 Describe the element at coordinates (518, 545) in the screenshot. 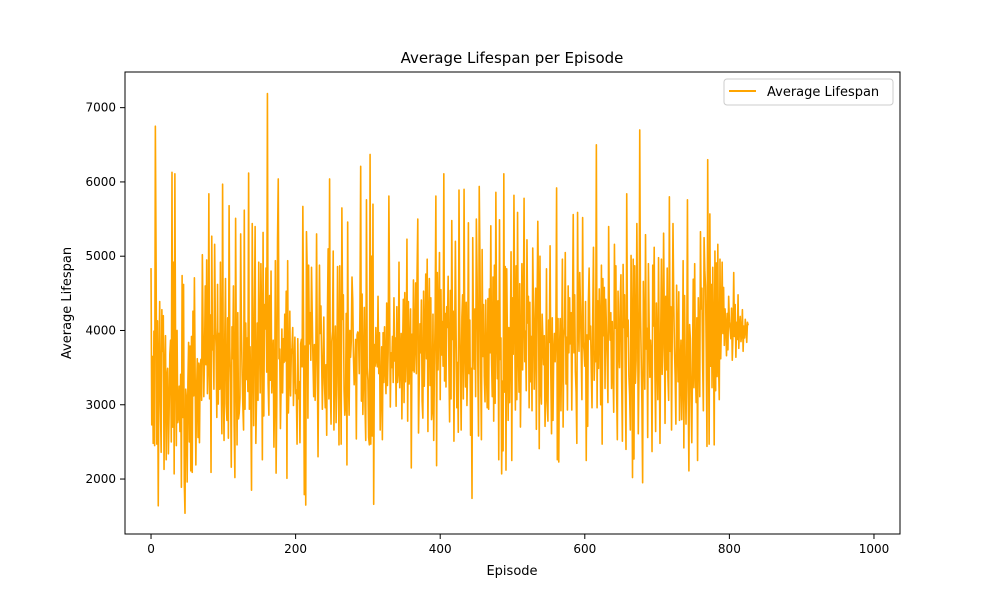

I see `x-axis: 0 200 400 600 800 1000` at that location.